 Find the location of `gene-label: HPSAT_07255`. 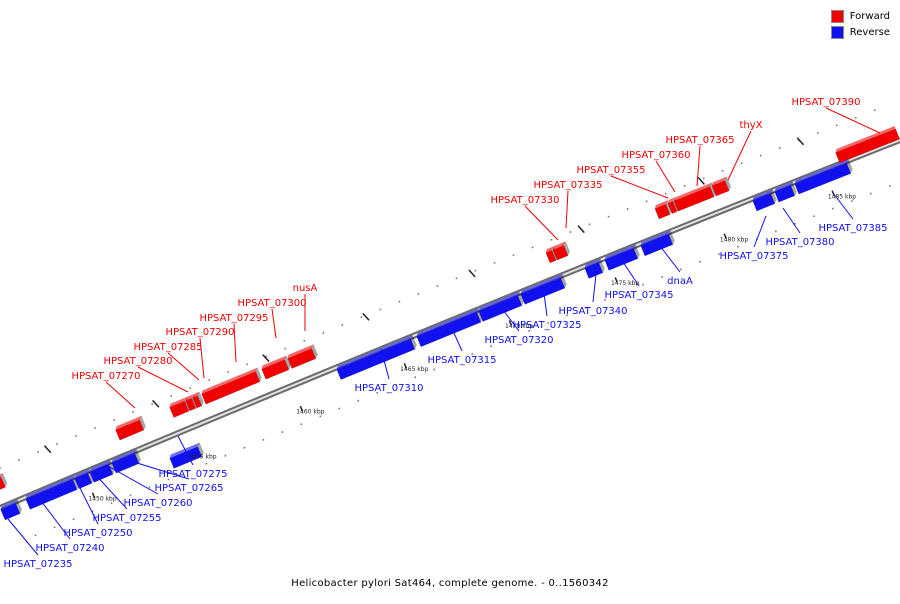

gene-label: HPSAT_07255 is located at coordinates (126, 518).